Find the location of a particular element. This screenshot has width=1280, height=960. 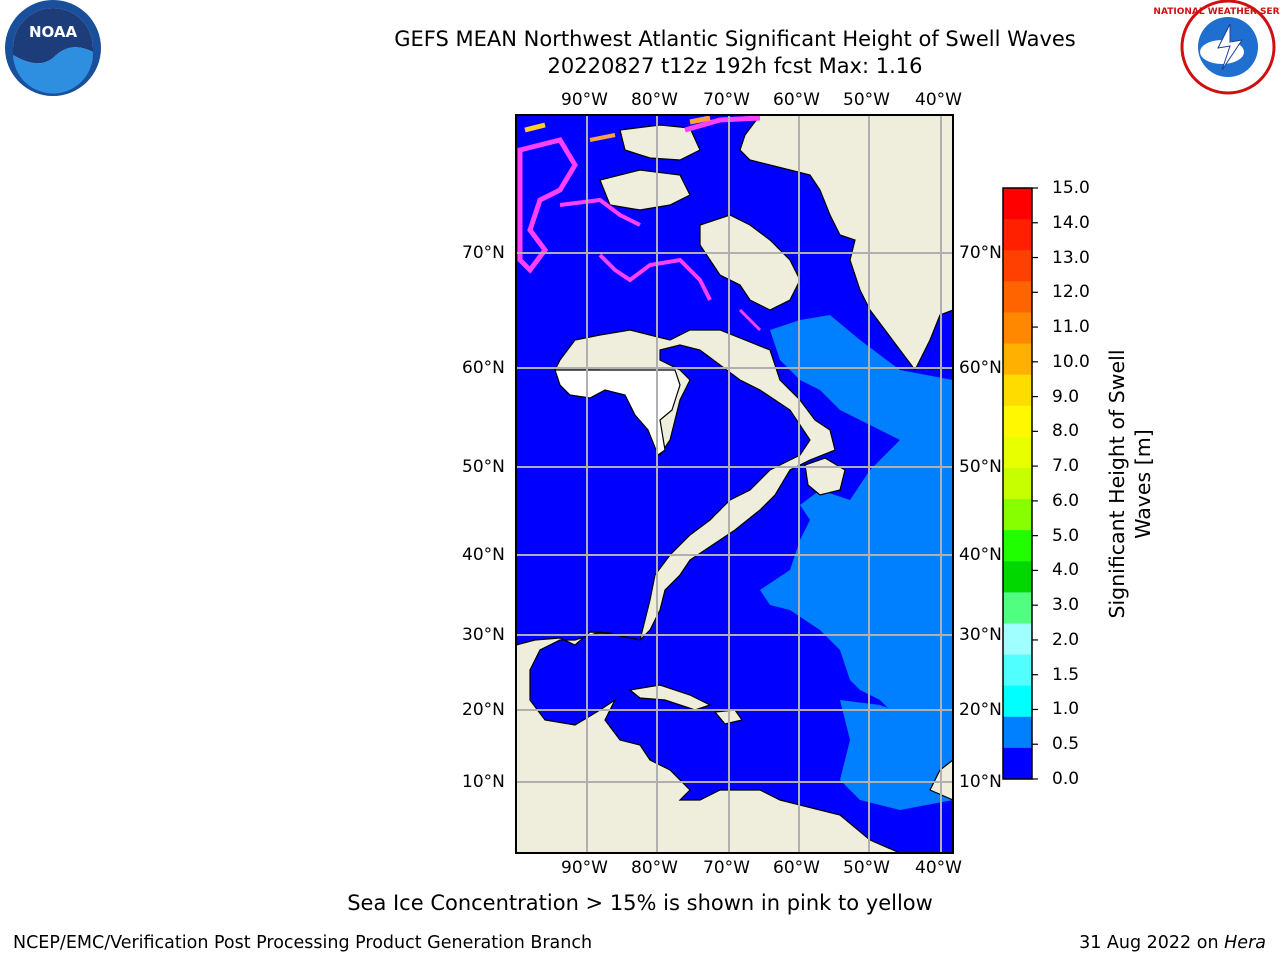

colorbar-label: 1.0 is located at coordinates (1066, 709).